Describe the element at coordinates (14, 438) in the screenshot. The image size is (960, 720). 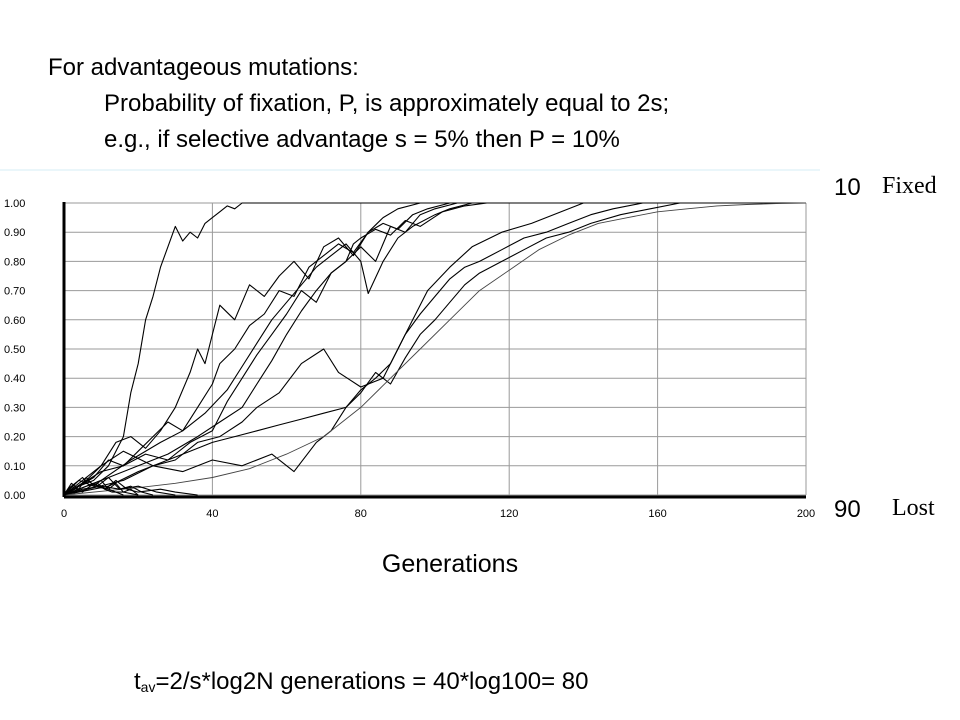
I see `y-tick-label: 0.20` at that location.